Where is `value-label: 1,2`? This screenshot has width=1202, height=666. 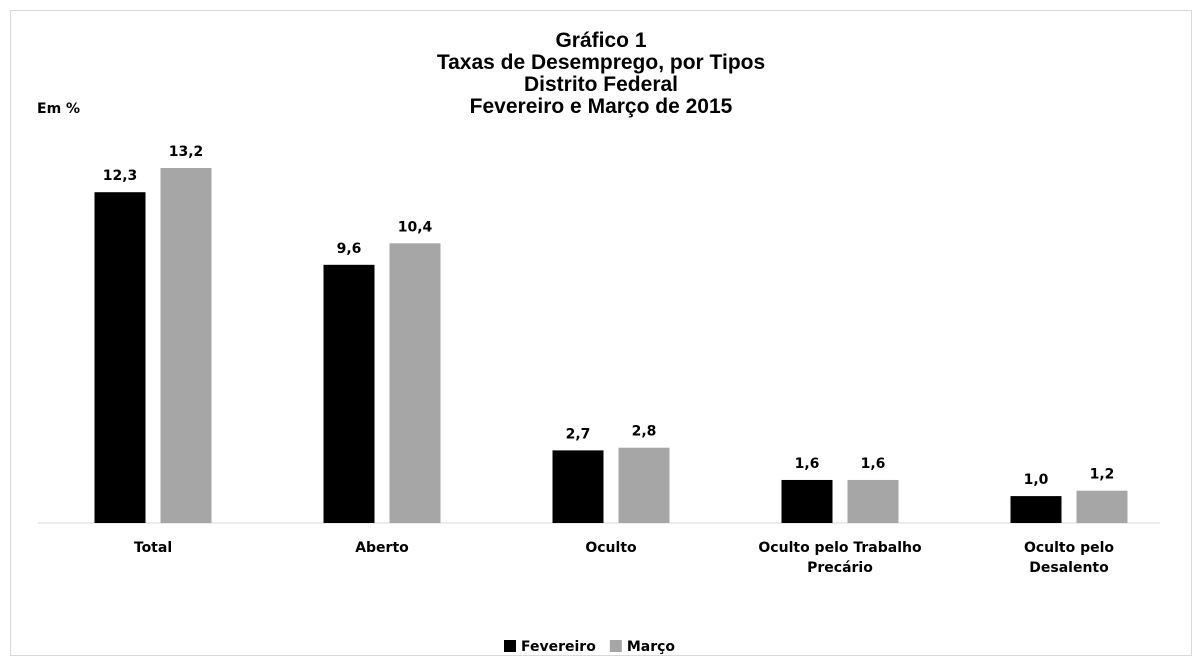 value-label: 1,2 is located at coordinates (1102, 475).